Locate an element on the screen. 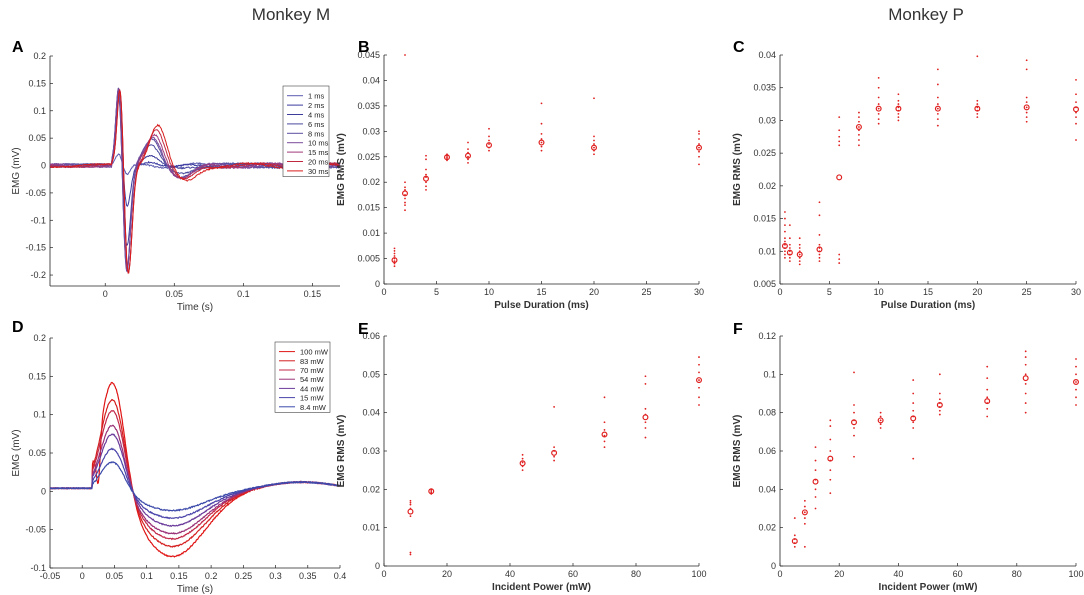 The height and width of the screenshot is (595, 1084). panel-label-b: B is located at coordinates (364, 47).